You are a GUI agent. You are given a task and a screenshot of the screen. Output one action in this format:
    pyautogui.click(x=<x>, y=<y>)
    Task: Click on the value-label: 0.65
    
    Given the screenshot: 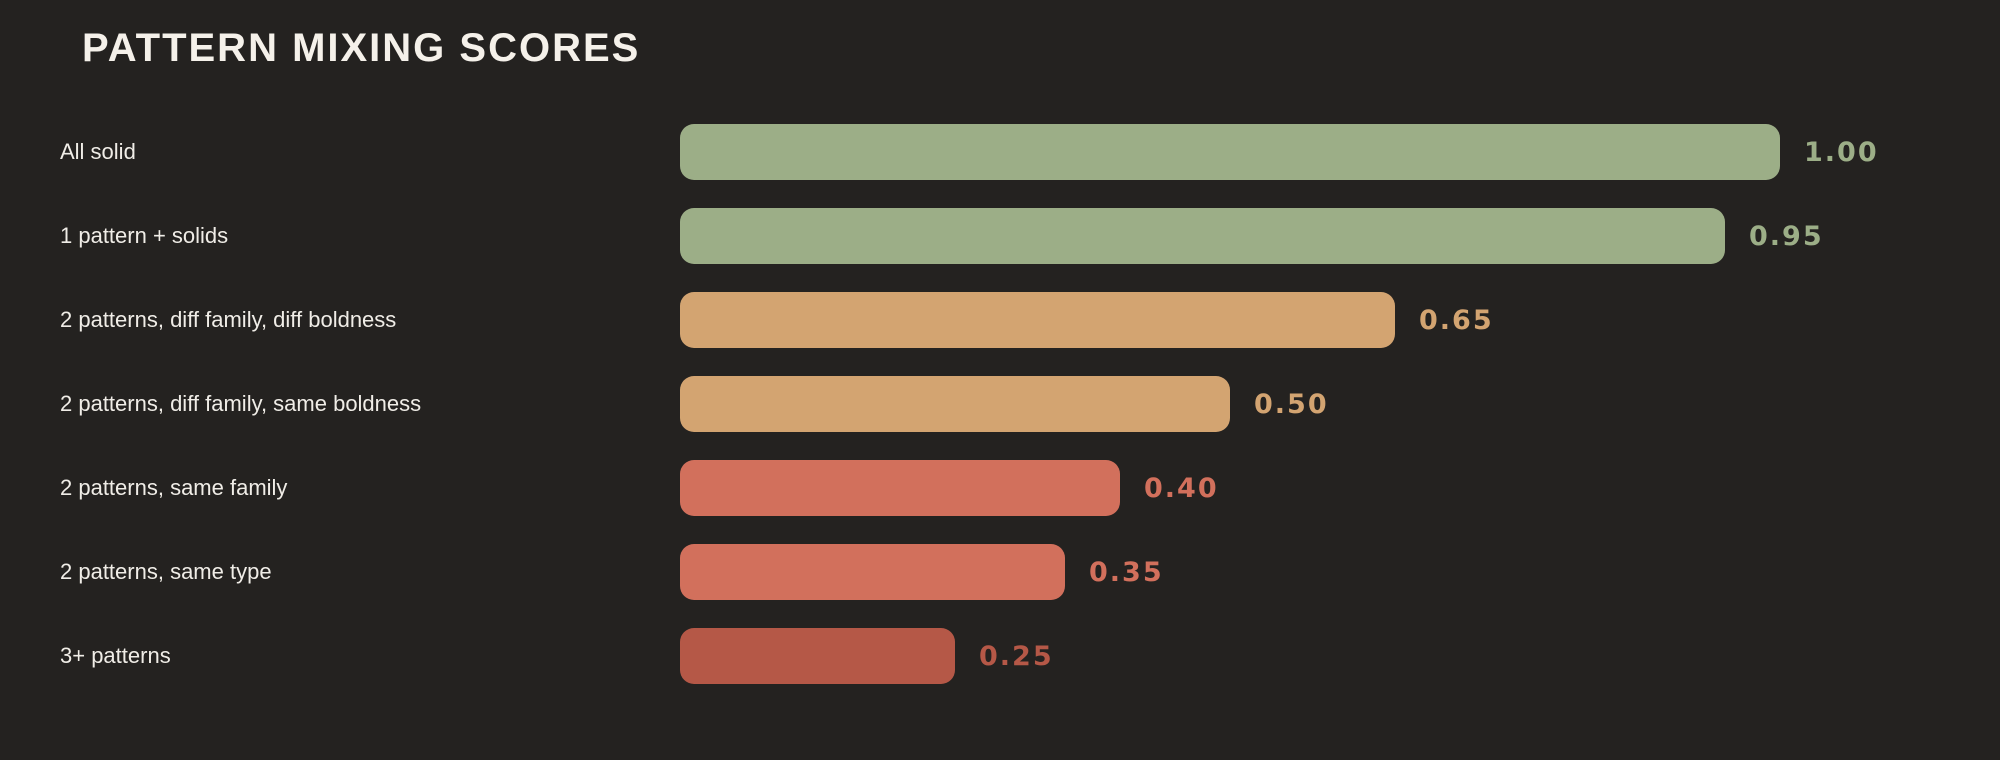 What is the action you would take?
    pyautogui.click(x=1456, y=320)
    